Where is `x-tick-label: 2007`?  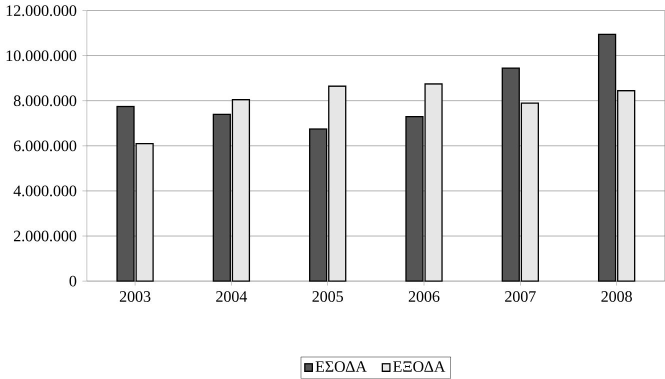
x-tick-label: 2007 is located at coordinates (520, 296).